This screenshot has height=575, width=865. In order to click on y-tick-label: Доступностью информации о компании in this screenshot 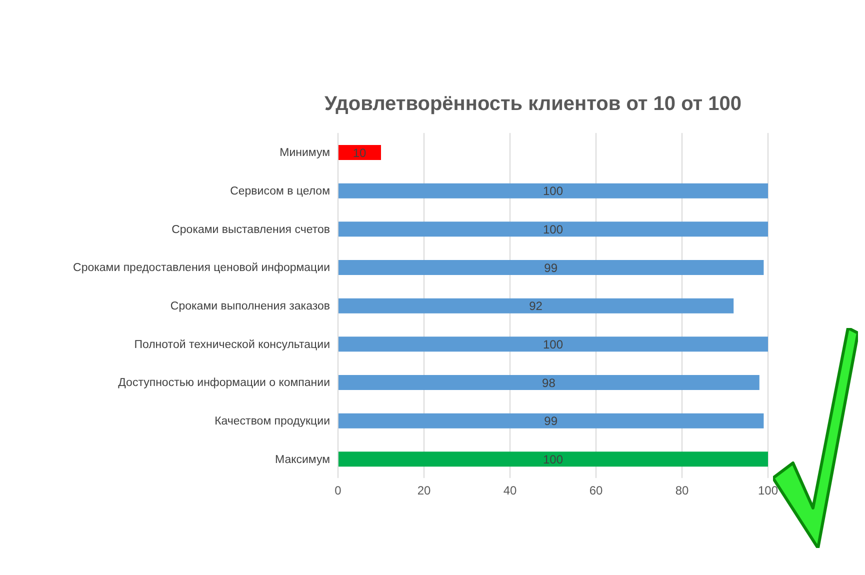, I will do `click(224, 383)`.